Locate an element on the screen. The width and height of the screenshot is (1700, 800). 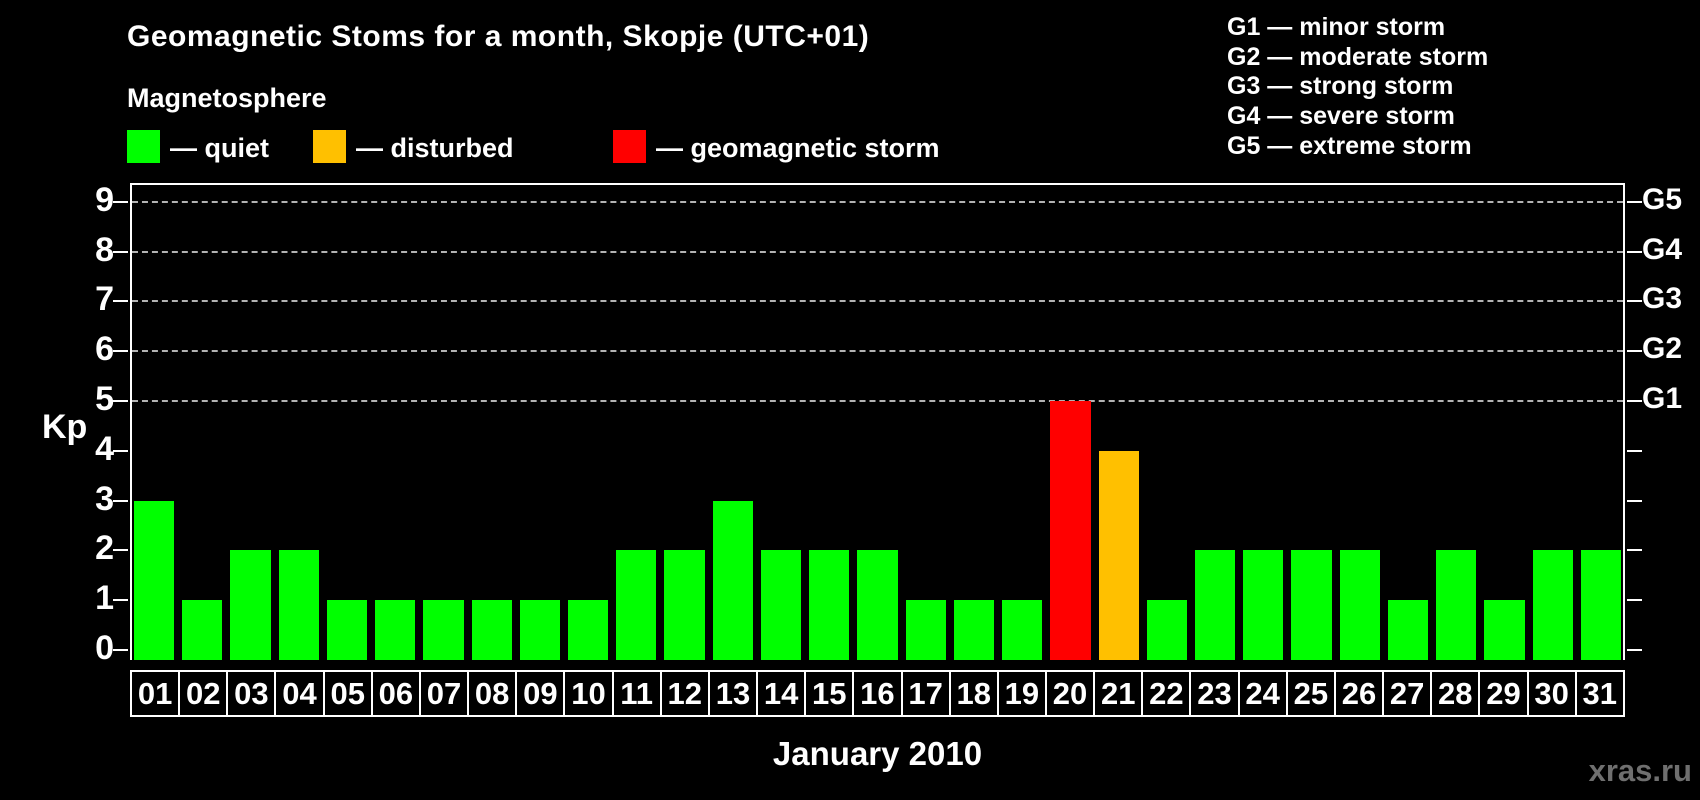
plot-top-border is located at coordinates (877, 184).